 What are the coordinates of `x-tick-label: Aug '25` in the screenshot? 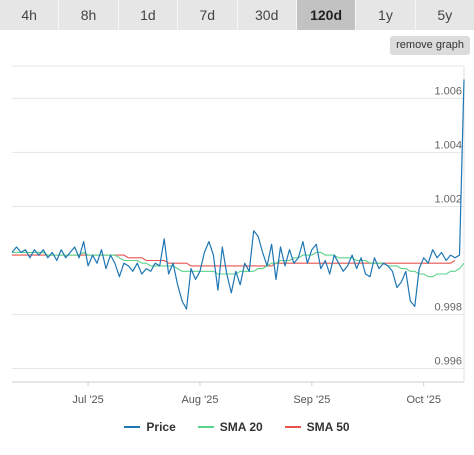 It's located at (199, 400).